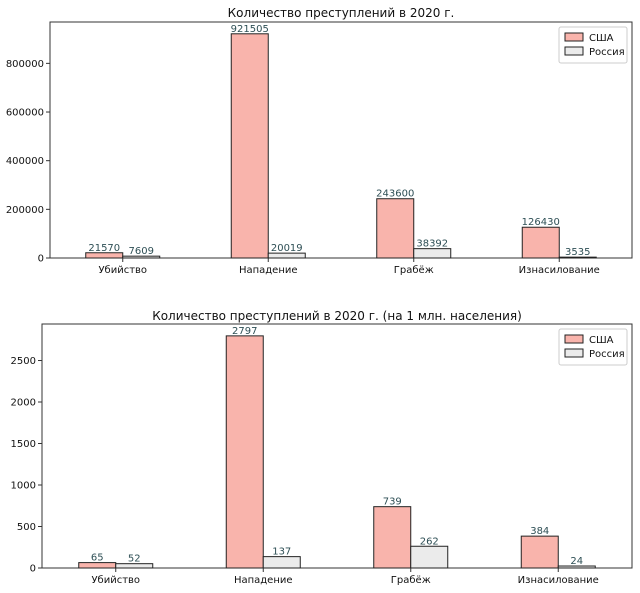 Image resolution: width=640 pixels, height=593 pixels. What do you see at coordinates (26, 527) in the screenshot?
I see `y-tick-label: 500` at bounding box center [26, 527].